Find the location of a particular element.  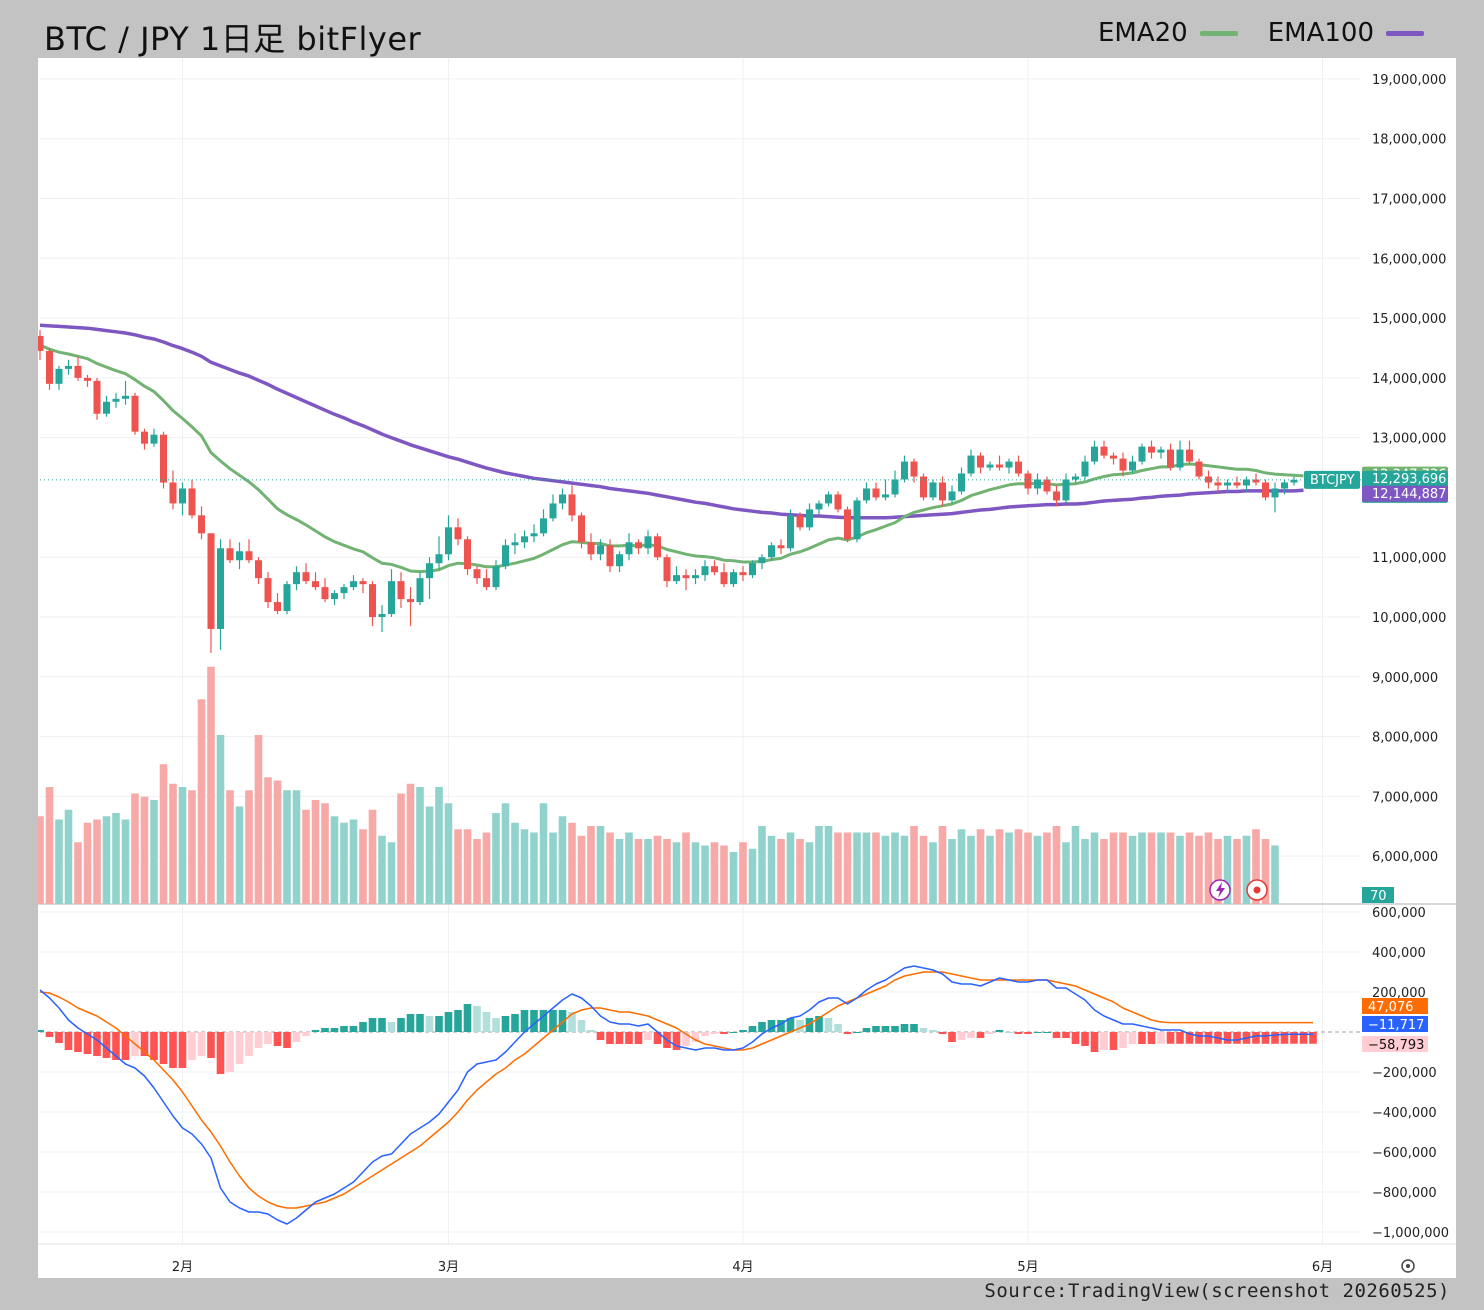

macd-tag-label: −58,793 is located at coordinates (1396, 1045).